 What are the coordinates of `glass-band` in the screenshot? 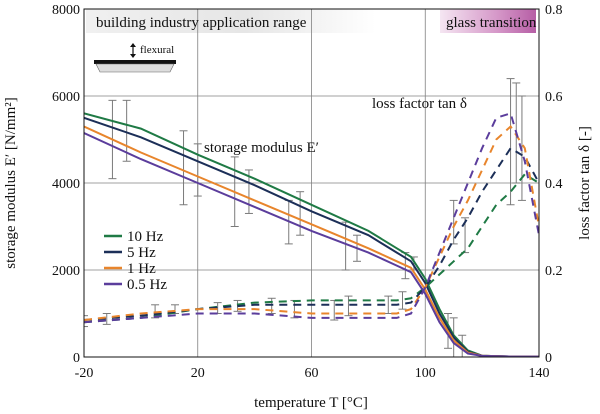 It's located at (488, 21).